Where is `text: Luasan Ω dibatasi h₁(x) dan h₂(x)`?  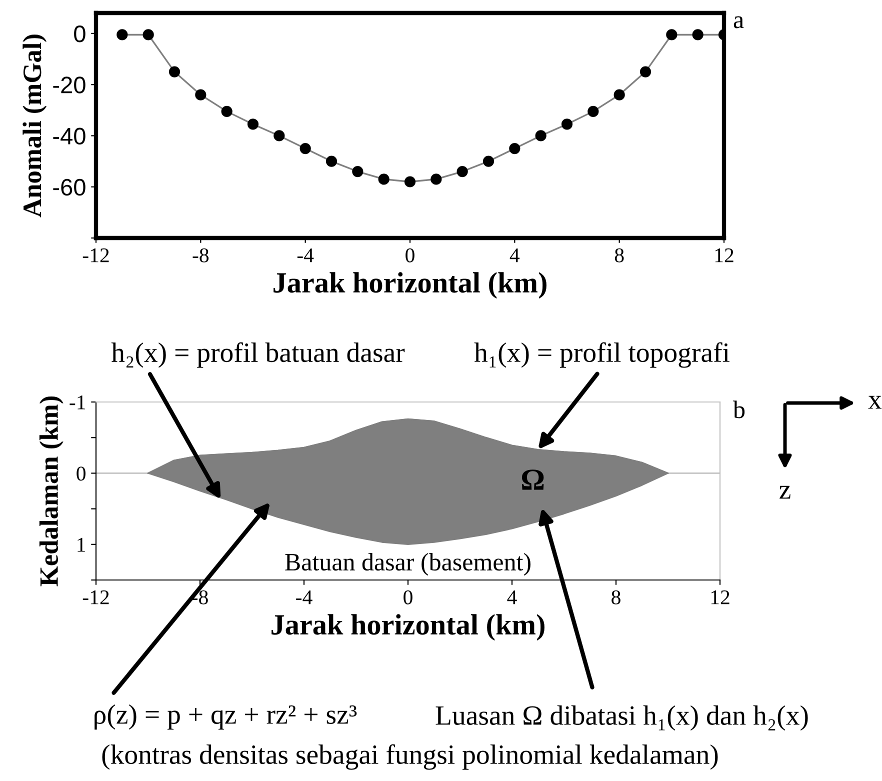
text: Luasan Ω dibatasi h₁(x) dan h₂(x) is located at coordinates (622, 718).